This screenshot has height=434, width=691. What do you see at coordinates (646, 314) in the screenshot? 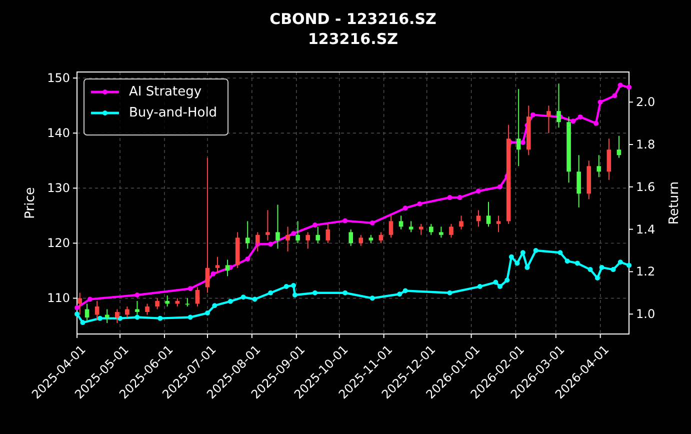
I see `y2-tick-label: 1.0` at bounding box center [646, 314].